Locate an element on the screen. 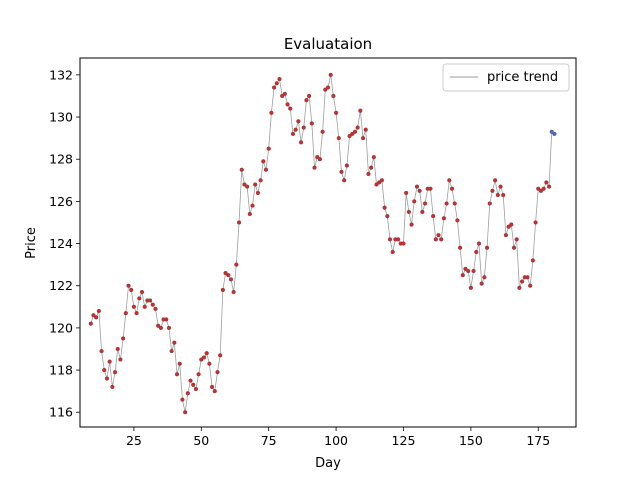 Image resolution: width=640 pixels, height=480 pixels. y-tick-label: 122 is located at coordinates (61, 285).